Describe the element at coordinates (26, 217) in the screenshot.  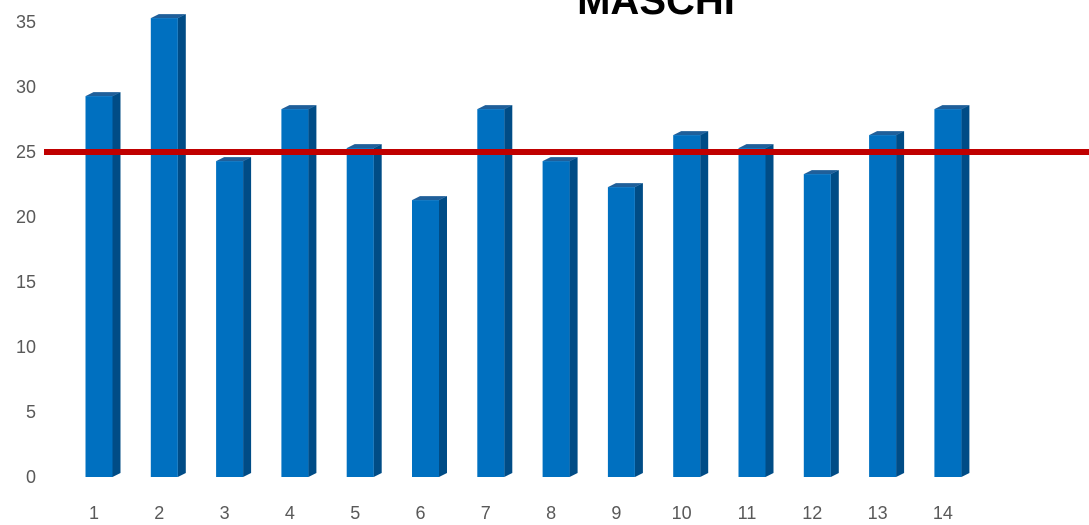
I see `y-tick-label: 20` at that location.